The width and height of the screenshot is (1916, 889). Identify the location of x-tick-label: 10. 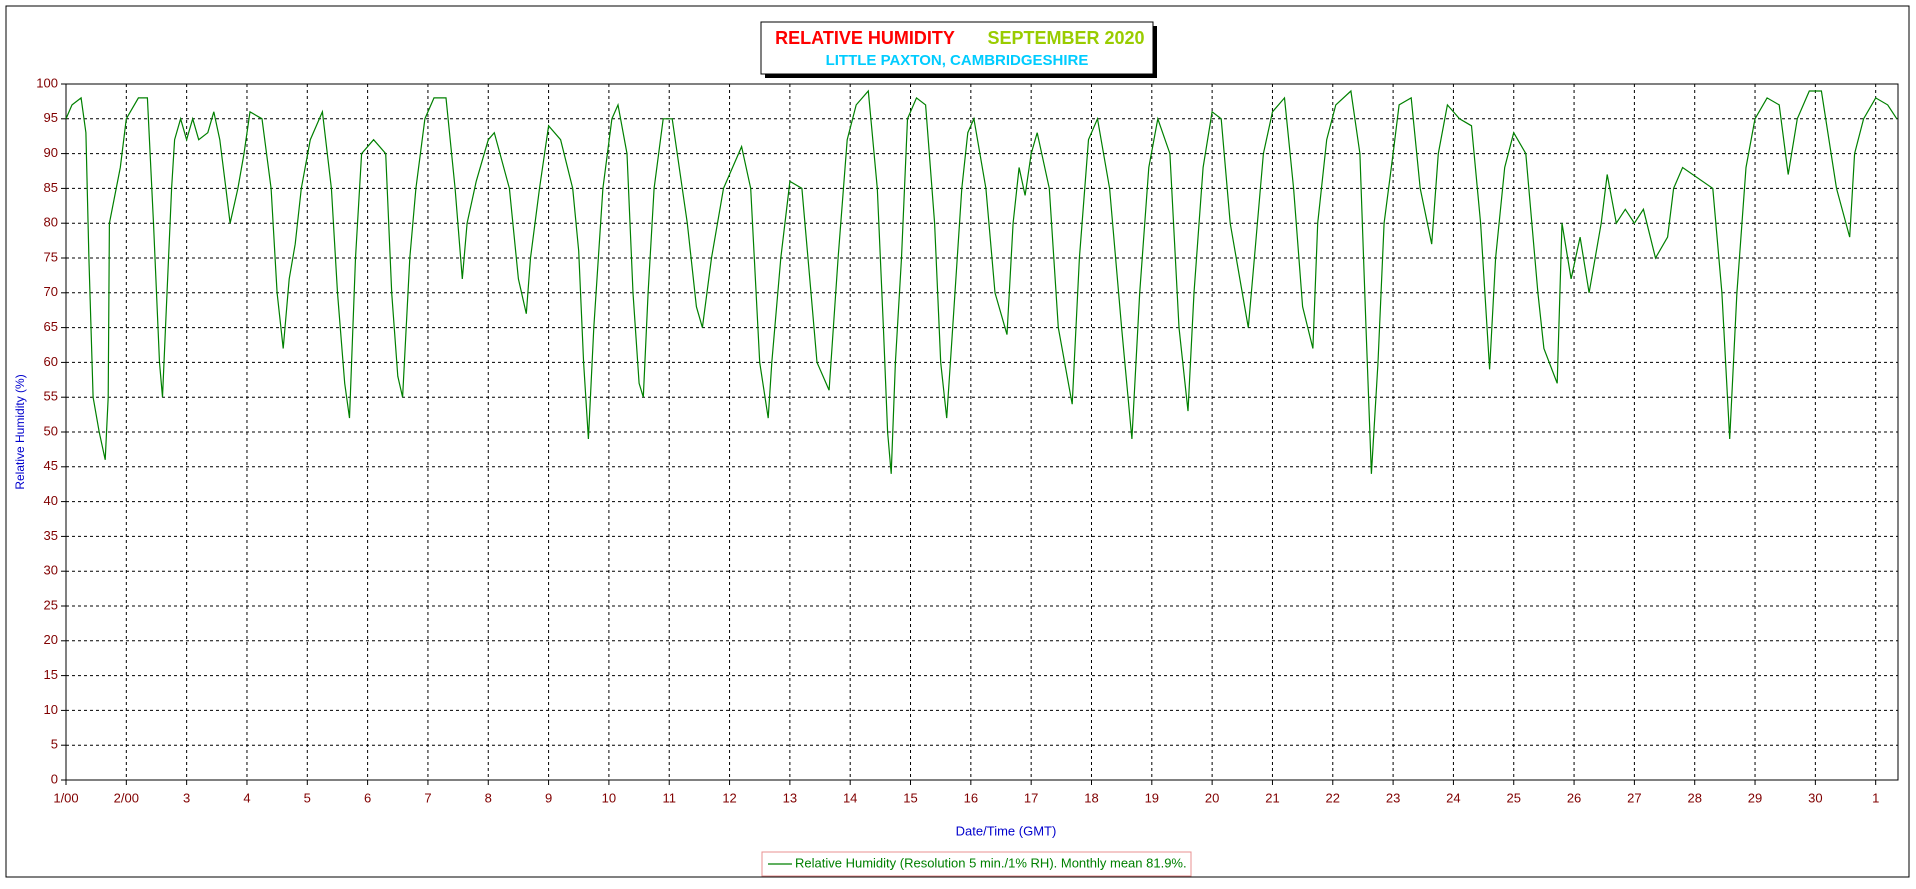
(609, 797).